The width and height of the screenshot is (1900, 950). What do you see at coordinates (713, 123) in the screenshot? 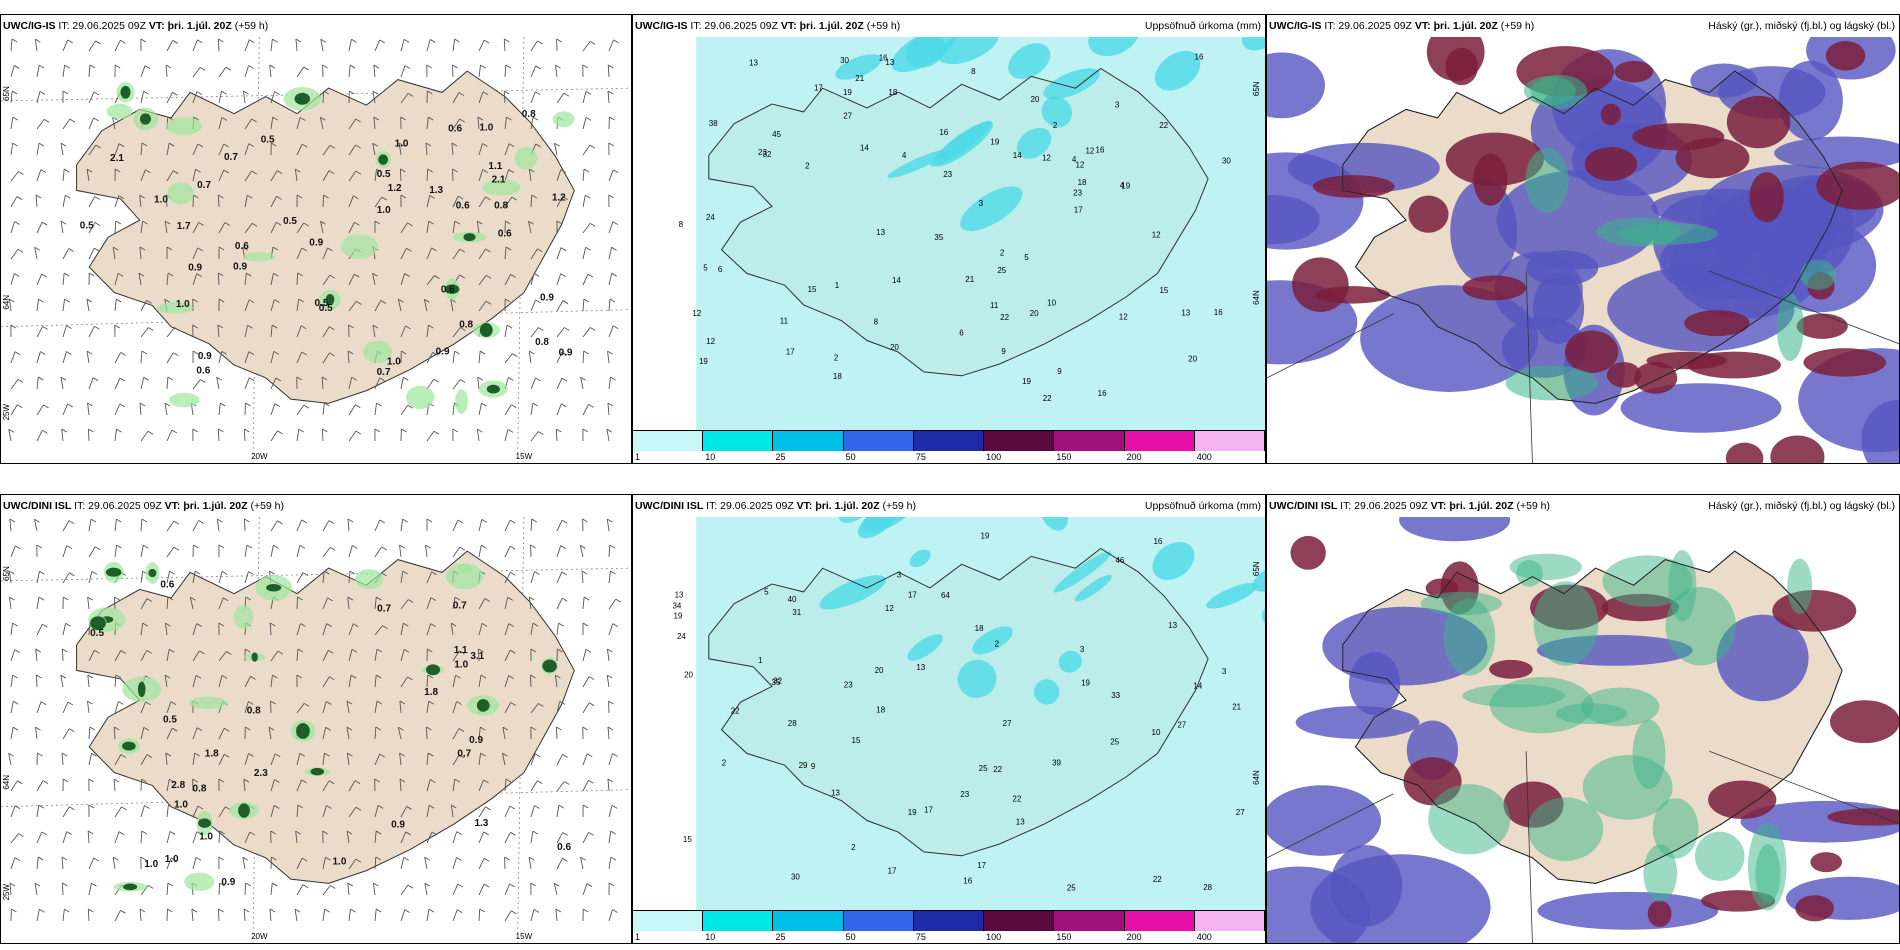
I see `precip-total-label: 38` at bounding box center [713, 123].